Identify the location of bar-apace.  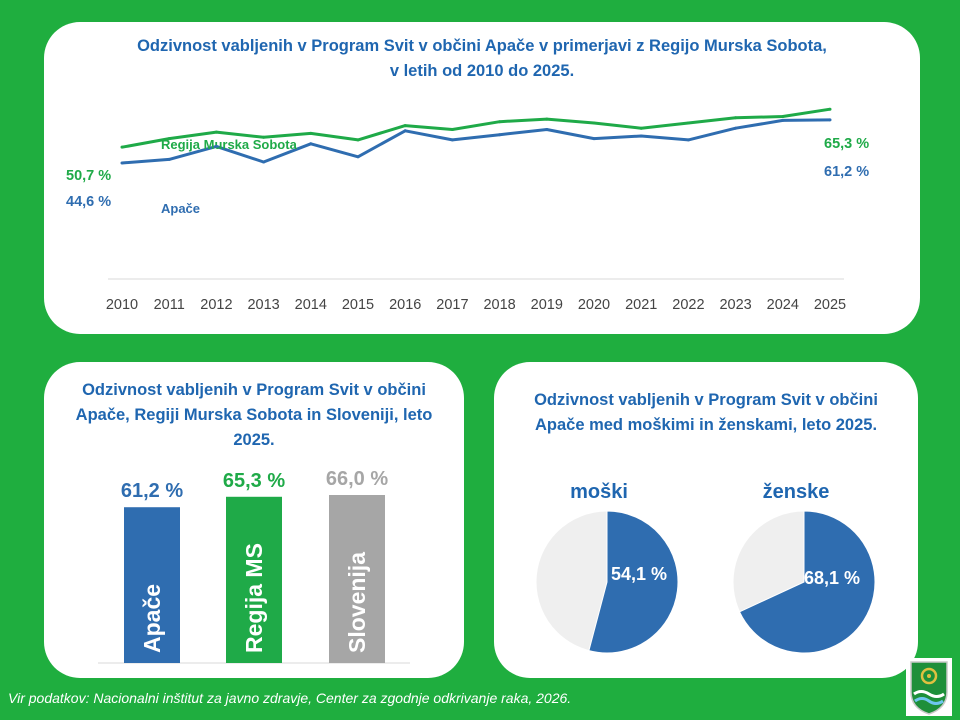
(152, 585).